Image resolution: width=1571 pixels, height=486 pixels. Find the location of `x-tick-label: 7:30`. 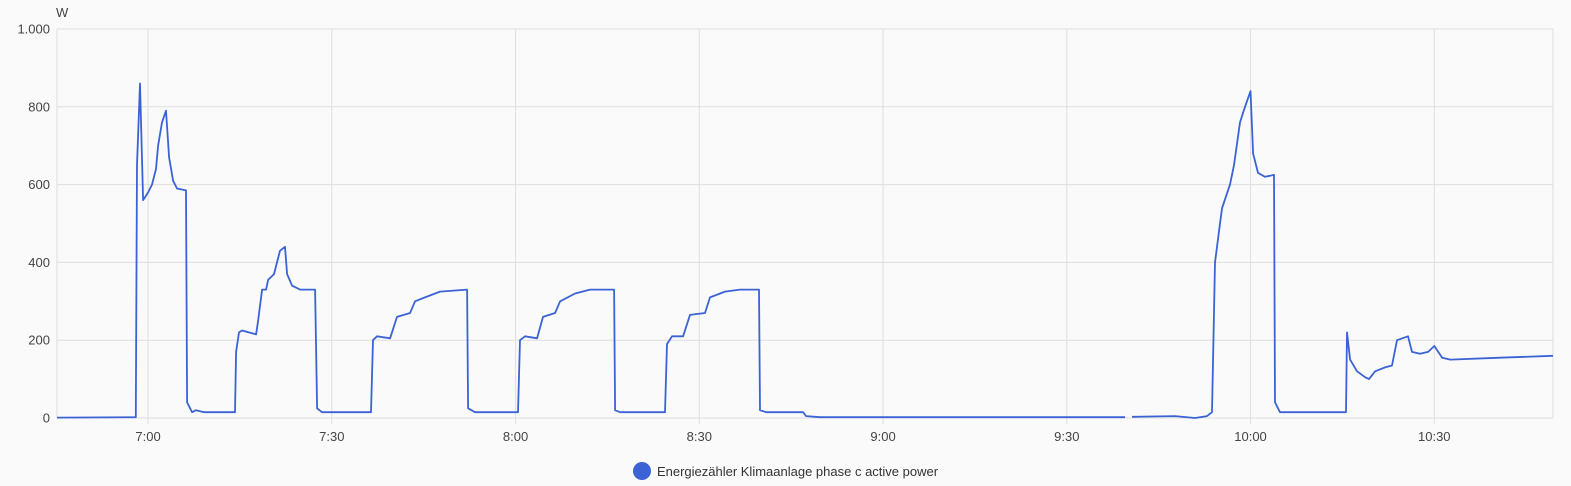

x-tick-label: 7:30 is located at coordinates (331, 436).